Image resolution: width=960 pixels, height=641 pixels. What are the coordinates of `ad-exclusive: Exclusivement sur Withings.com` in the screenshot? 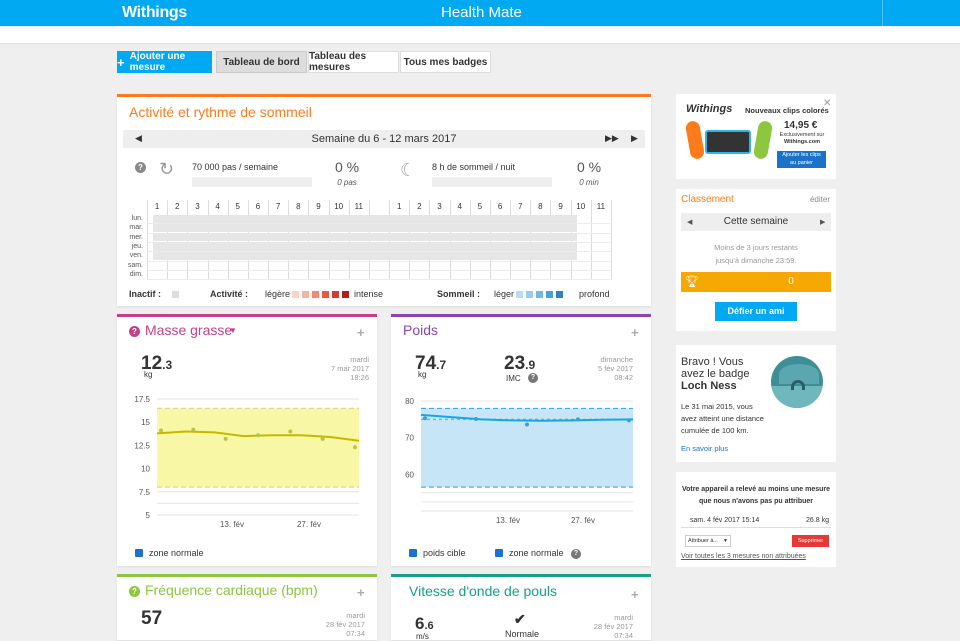 It's located at (802, 139).